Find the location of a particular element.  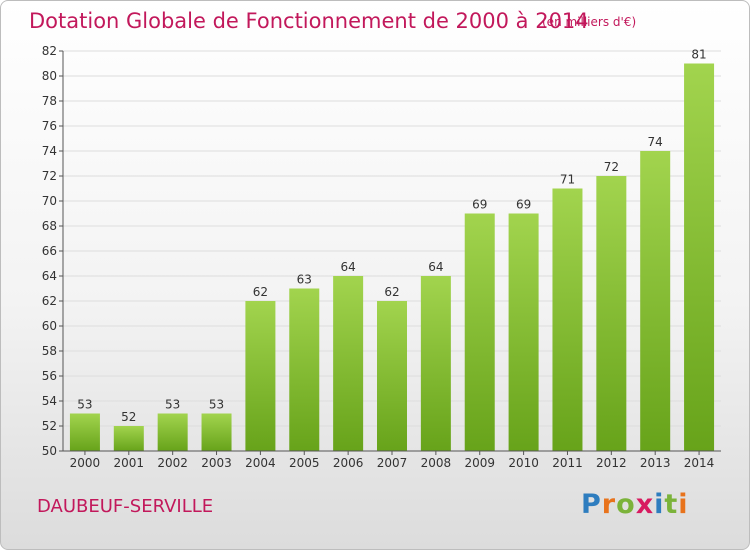

x-tick-label: 2011 is located at coordinates (567, 463).